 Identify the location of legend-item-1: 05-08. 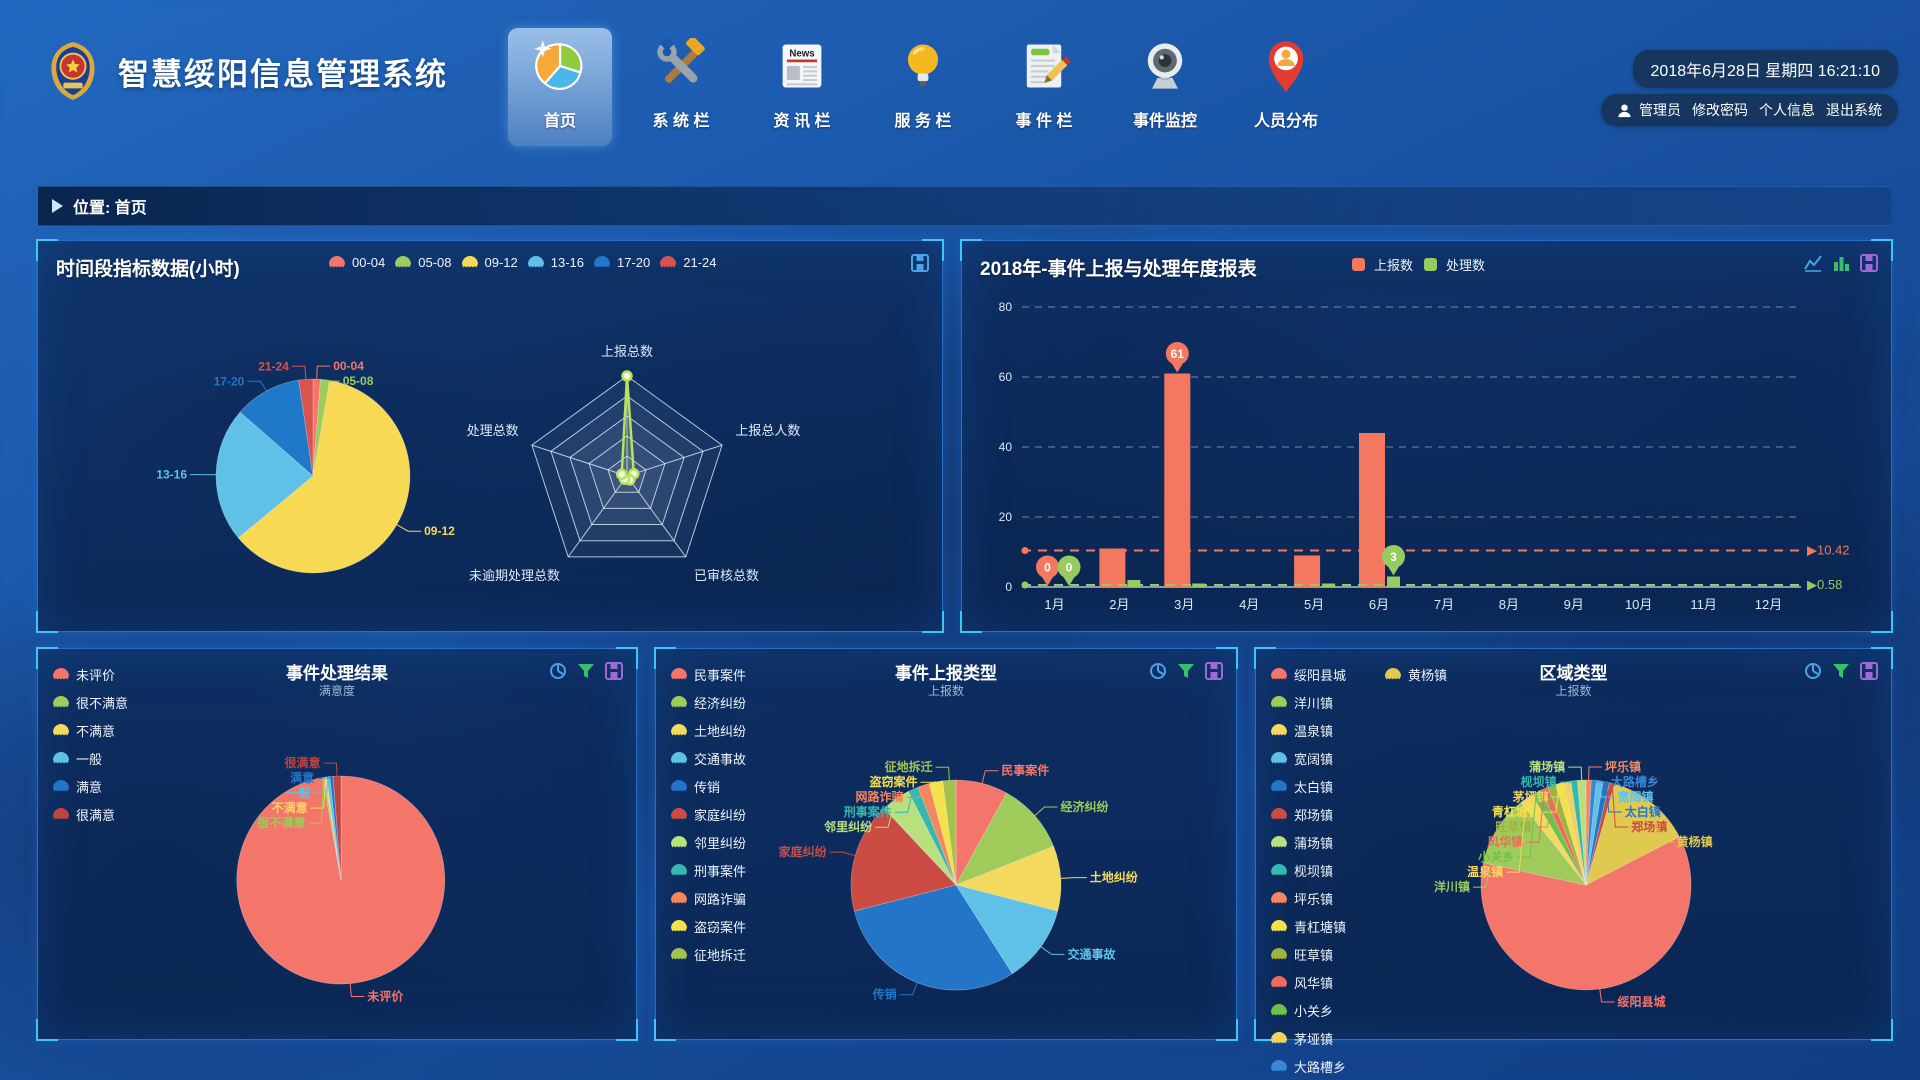
(423, 262).